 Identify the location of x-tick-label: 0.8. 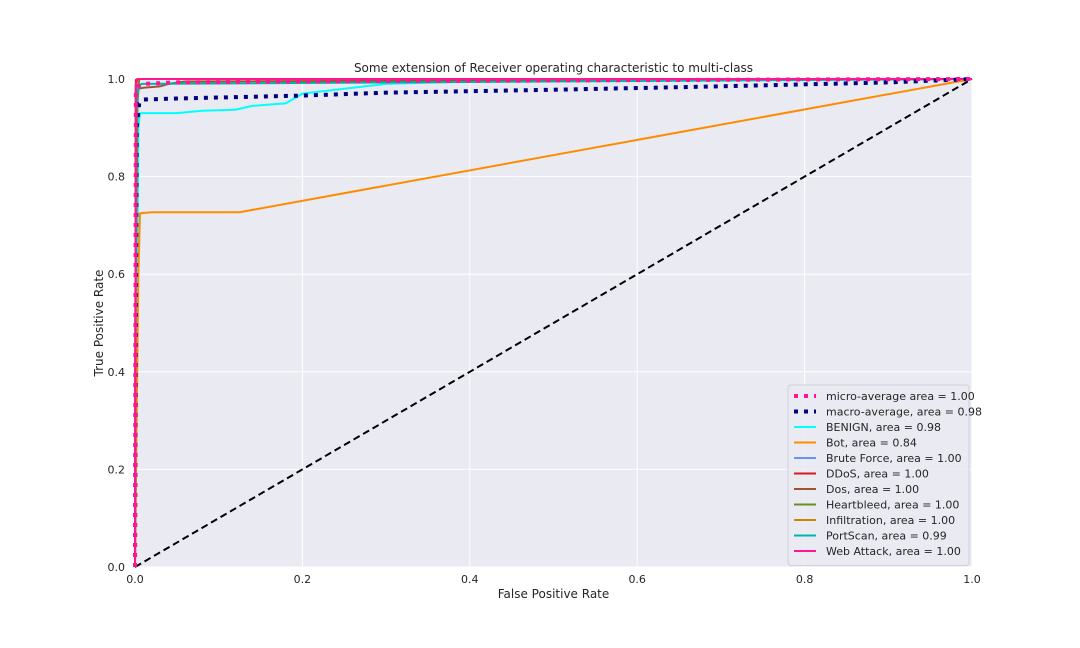
(805, 579).